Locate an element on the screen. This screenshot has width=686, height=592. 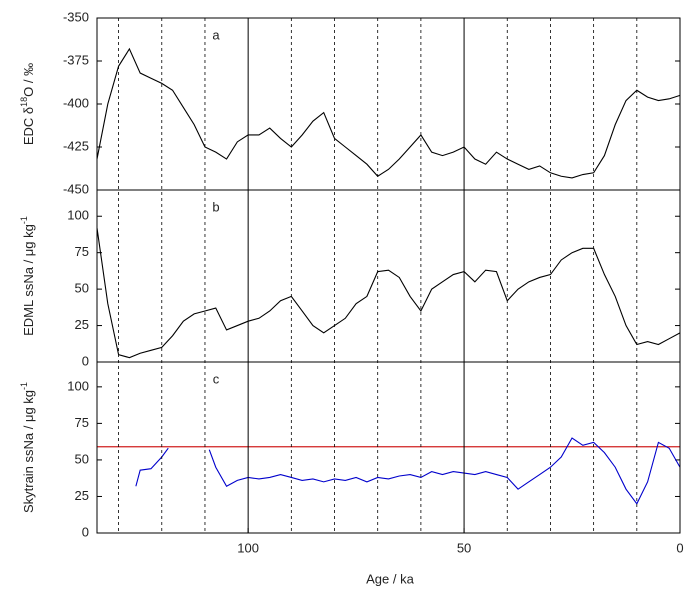
y-tick-label: -425 is located at coordinates (76, 145).